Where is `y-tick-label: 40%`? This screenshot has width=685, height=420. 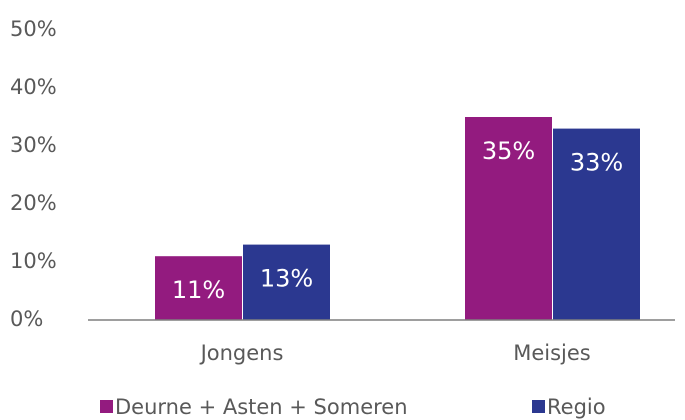 y-tick-label: 40% is located at coordinates (33, 87).